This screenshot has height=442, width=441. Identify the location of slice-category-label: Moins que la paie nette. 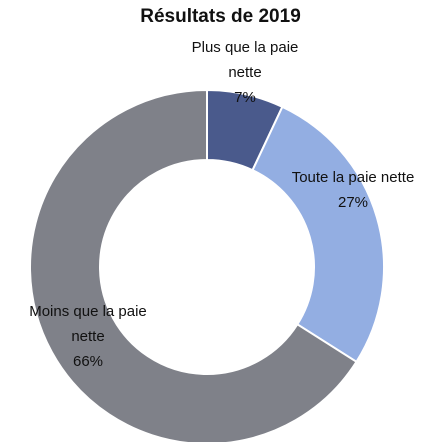
(88, 324).